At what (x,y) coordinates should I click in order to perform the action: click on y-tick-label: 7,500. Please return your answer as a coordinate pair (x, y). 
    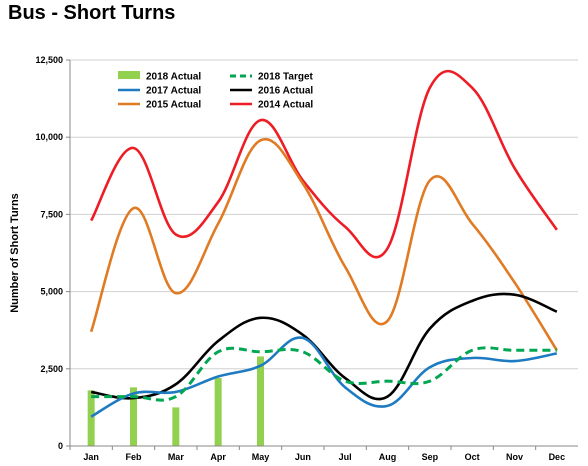
    Looking at the image, I should click on (51, 214).